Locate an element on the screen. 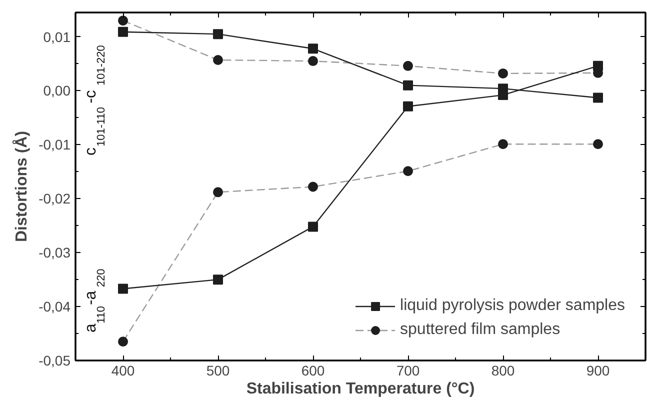  y-tick-label: -0,02 is located at coordinates (54, 198).